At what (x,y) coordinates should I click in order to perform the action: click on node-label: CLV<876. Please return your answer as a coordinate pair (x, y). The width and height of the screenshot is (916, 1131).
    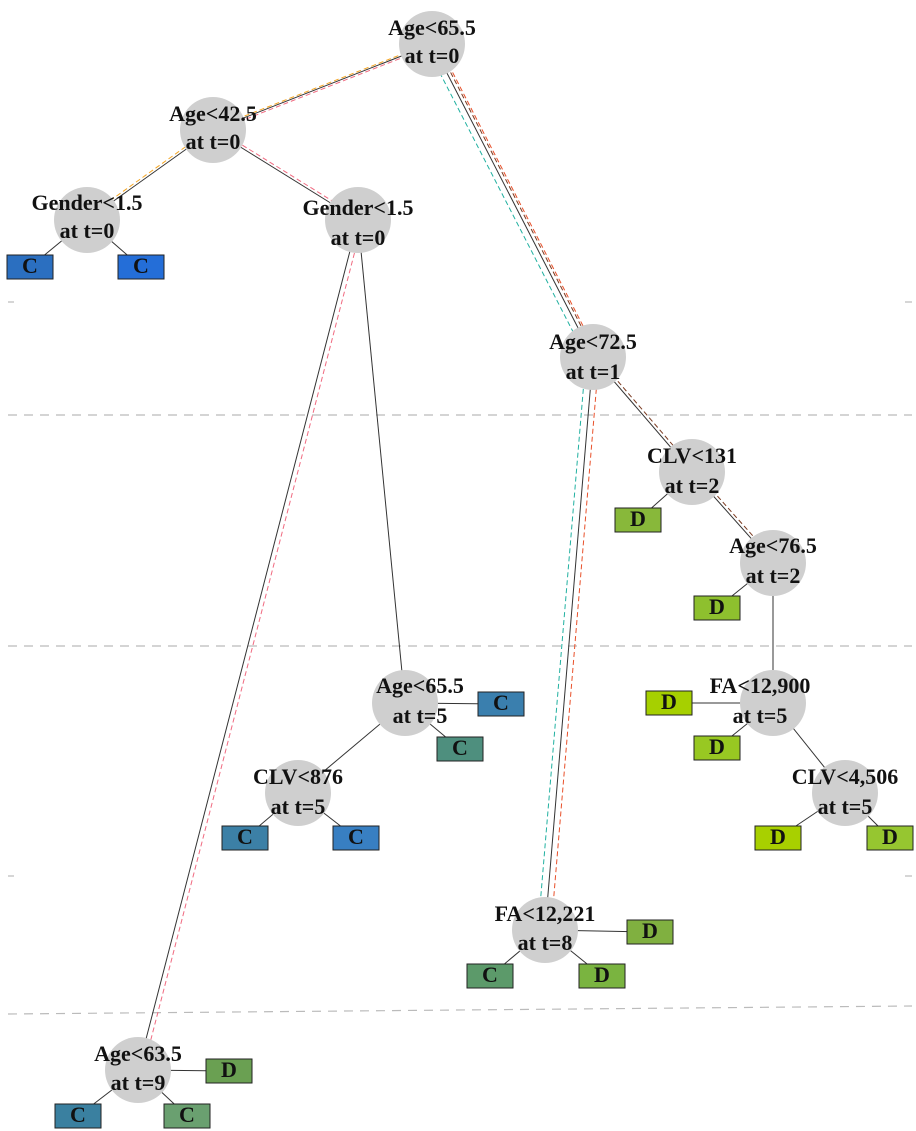
    Looking at the image, I should click on (298, 776).